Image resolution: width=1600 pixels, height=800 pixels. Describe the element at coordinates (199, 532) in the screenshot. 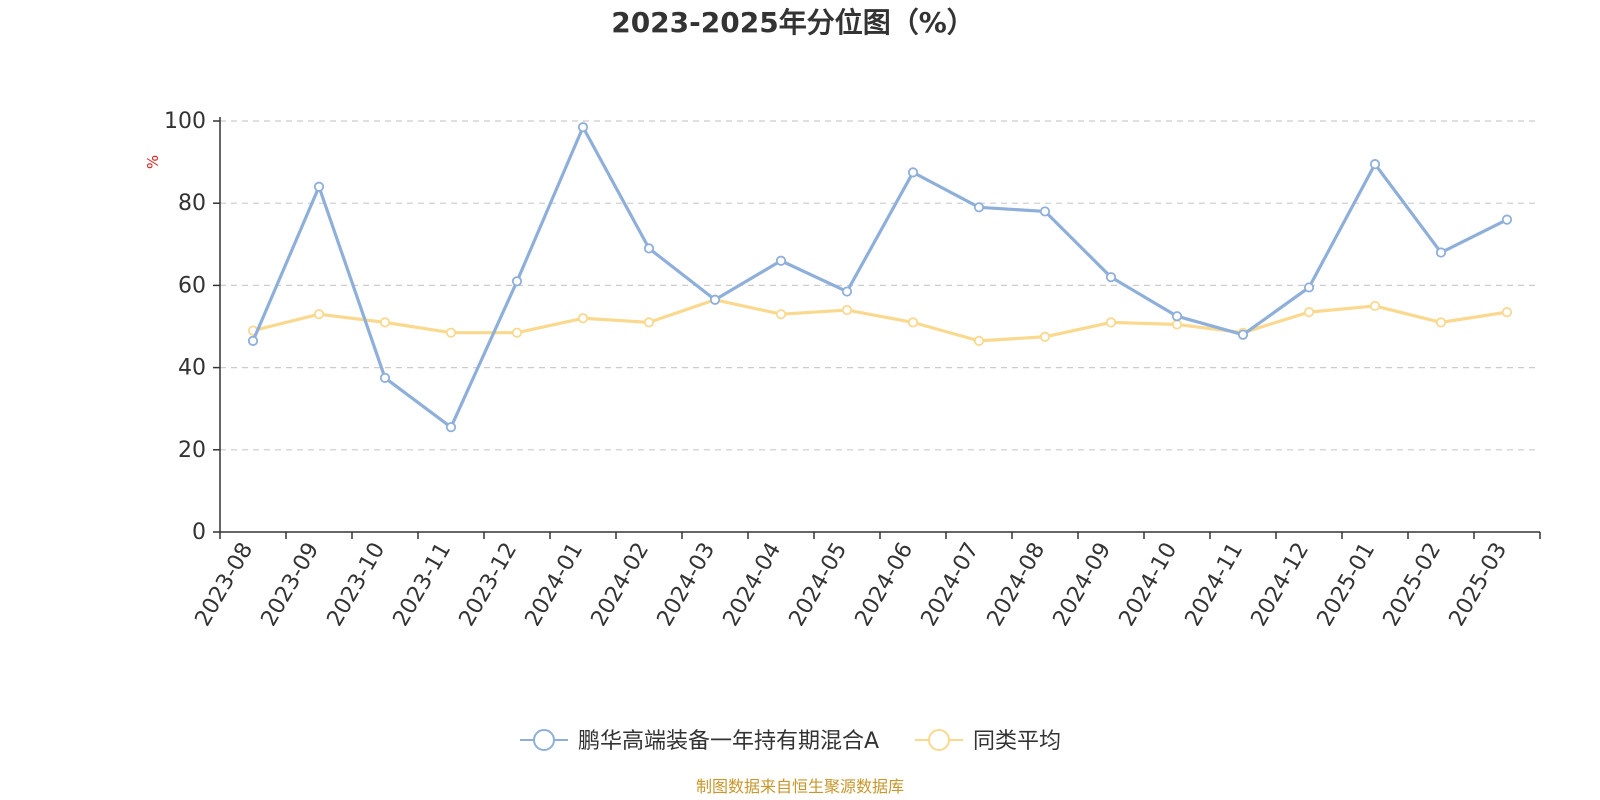

I see `y-tick-label: 0` at that location.